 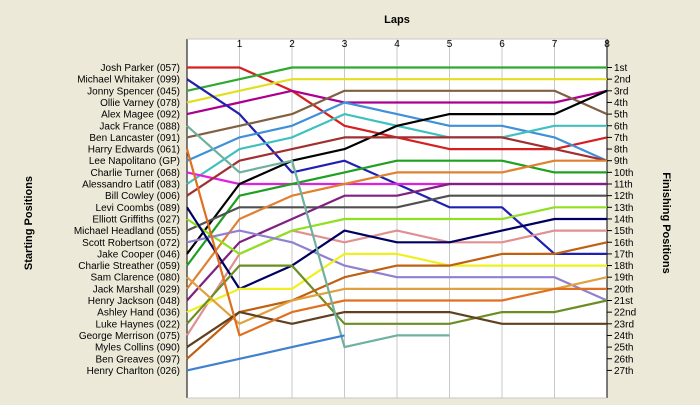 I want to click on driver-label: George Merrison (075), so click(x=129, y=336).